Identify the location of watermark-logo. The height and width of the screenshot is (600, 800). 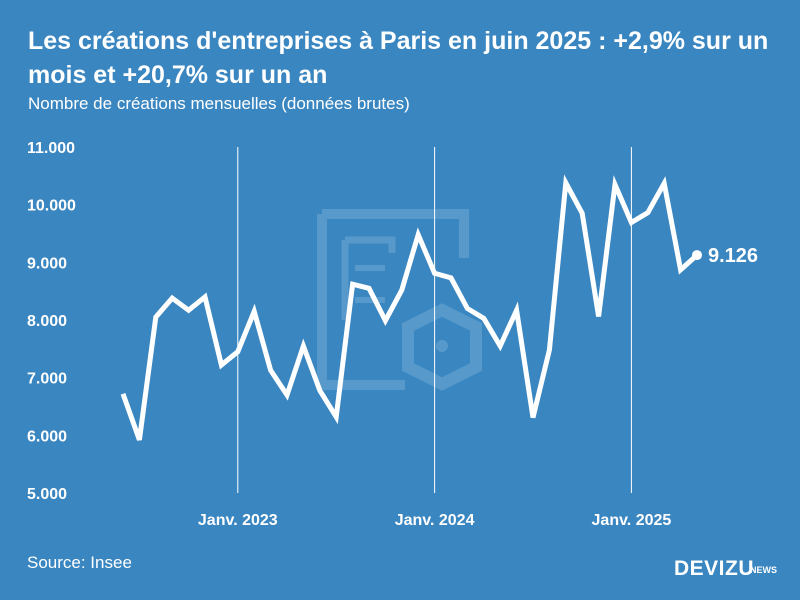
(399, 300).